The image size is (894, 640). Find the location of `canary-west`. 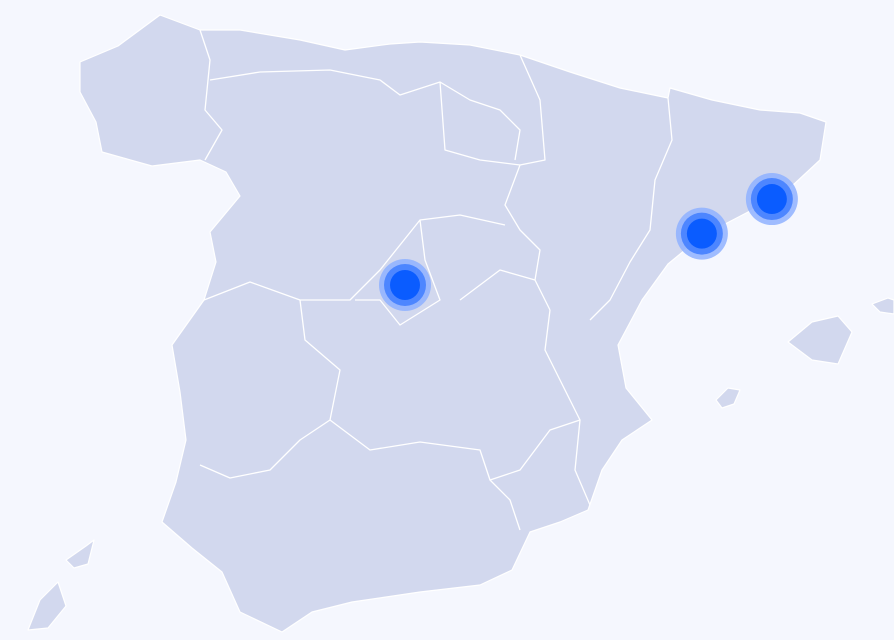

canary-west is located at coordinates (47, 606).